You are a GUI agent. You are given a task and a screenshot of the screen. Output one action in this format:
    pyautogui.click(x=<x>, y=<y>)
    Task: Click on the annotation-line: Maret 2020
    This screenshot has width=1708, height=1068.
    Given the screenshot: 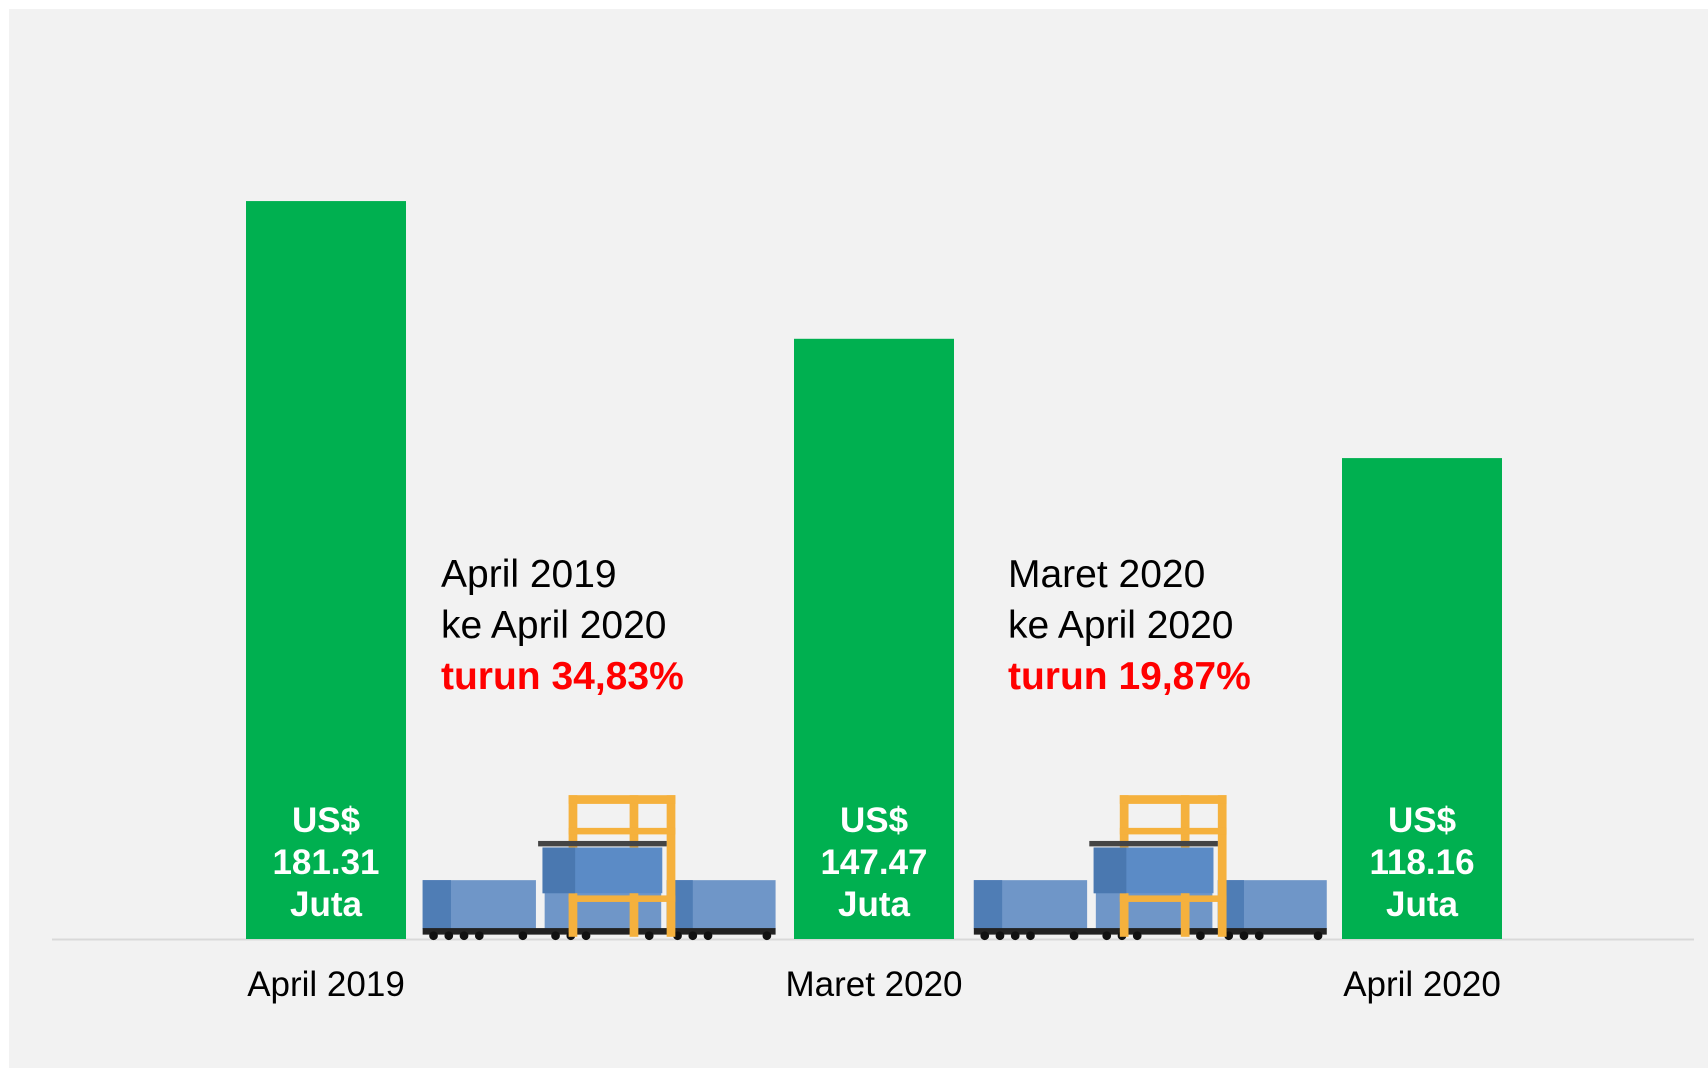 What is the action you would take?
    pyautogui.click(x=1107, y=574)
    